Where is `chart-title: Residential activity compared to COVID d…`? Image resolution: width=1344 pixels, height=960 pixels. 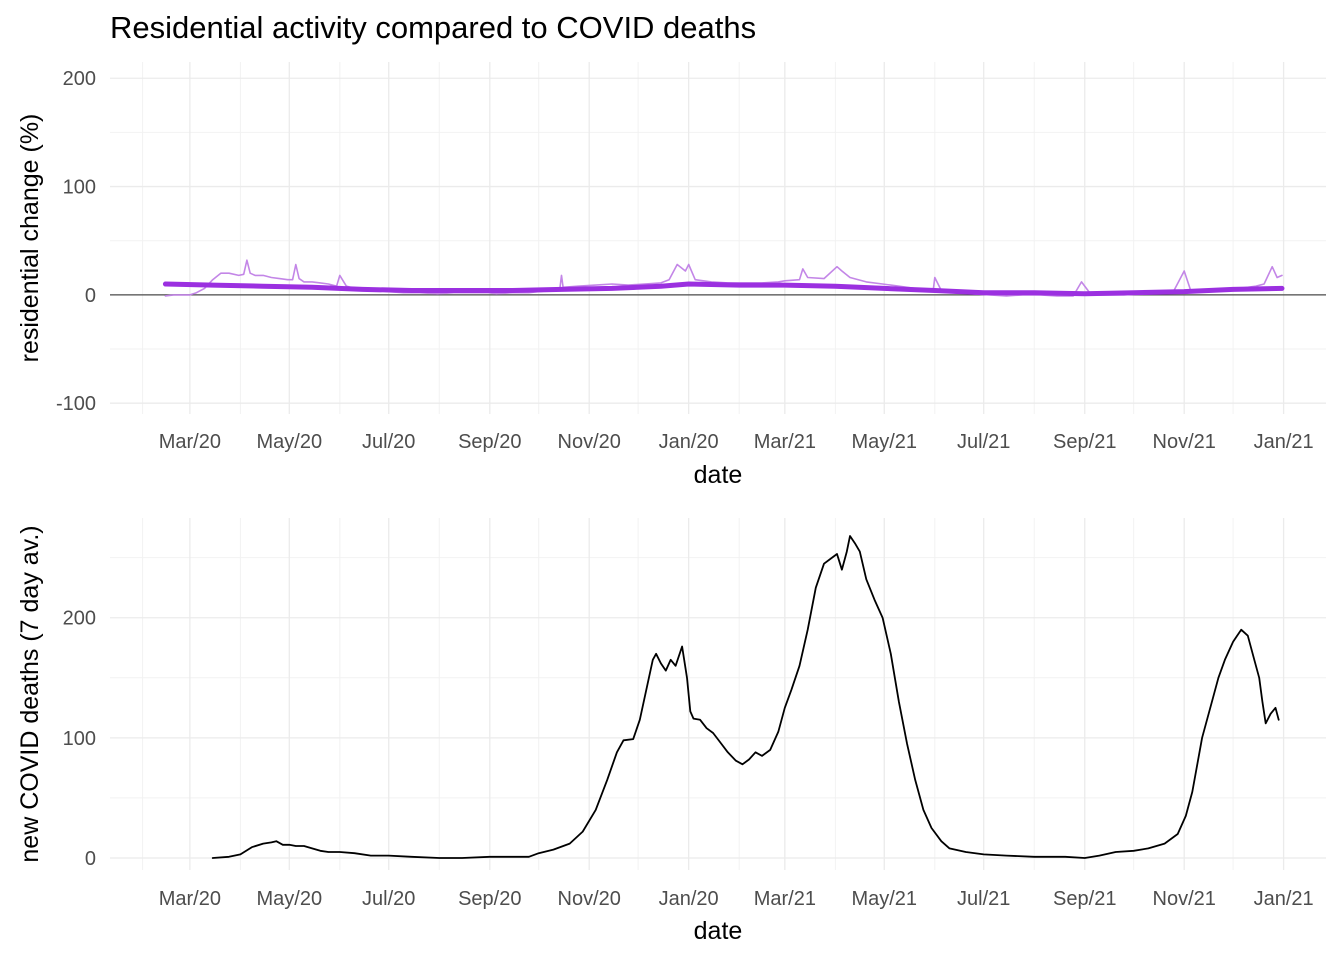
chart-title: Residential activity compared to COVID d… is located at coordinates (433, 27).